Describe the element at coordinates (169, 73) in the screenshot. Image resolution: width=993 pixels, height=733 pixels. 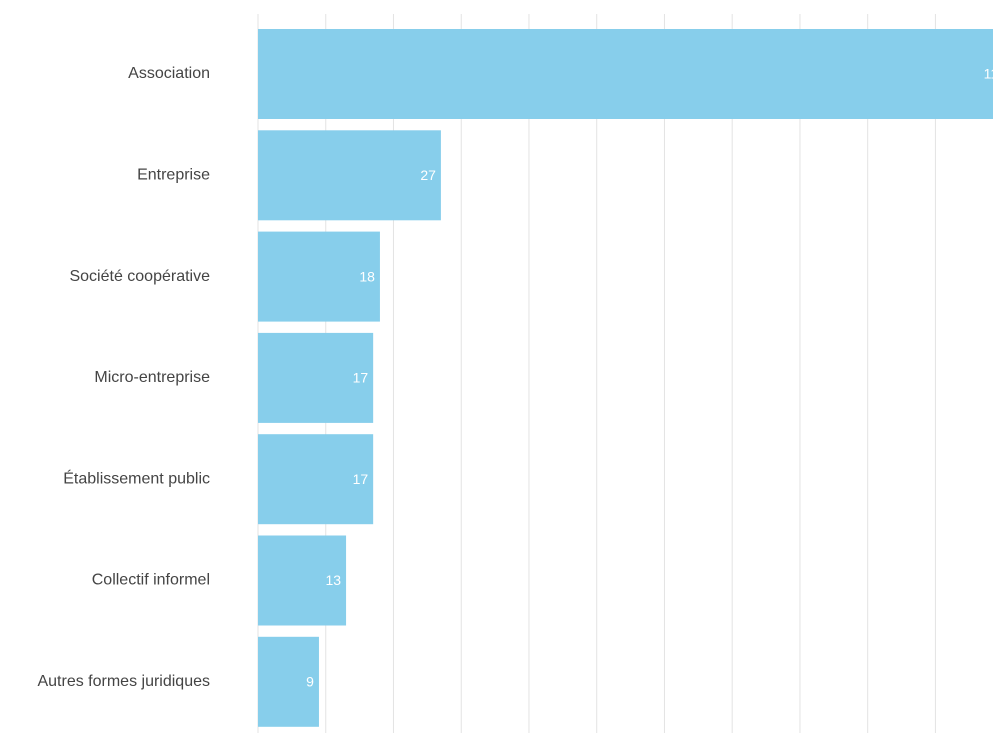
I see `category-label: Association` at that location.